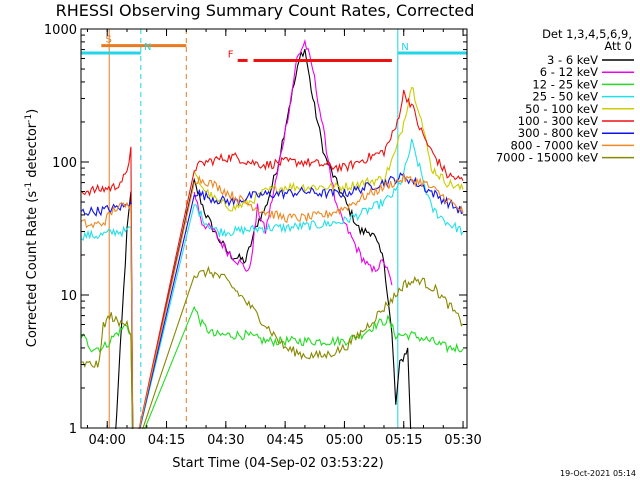 This screenshot has height=480, width=640. What do you see at coordinates (68, 296) in the screenshot?
I see `y-tick-label-1: 10` at bounding box center [68, 296].